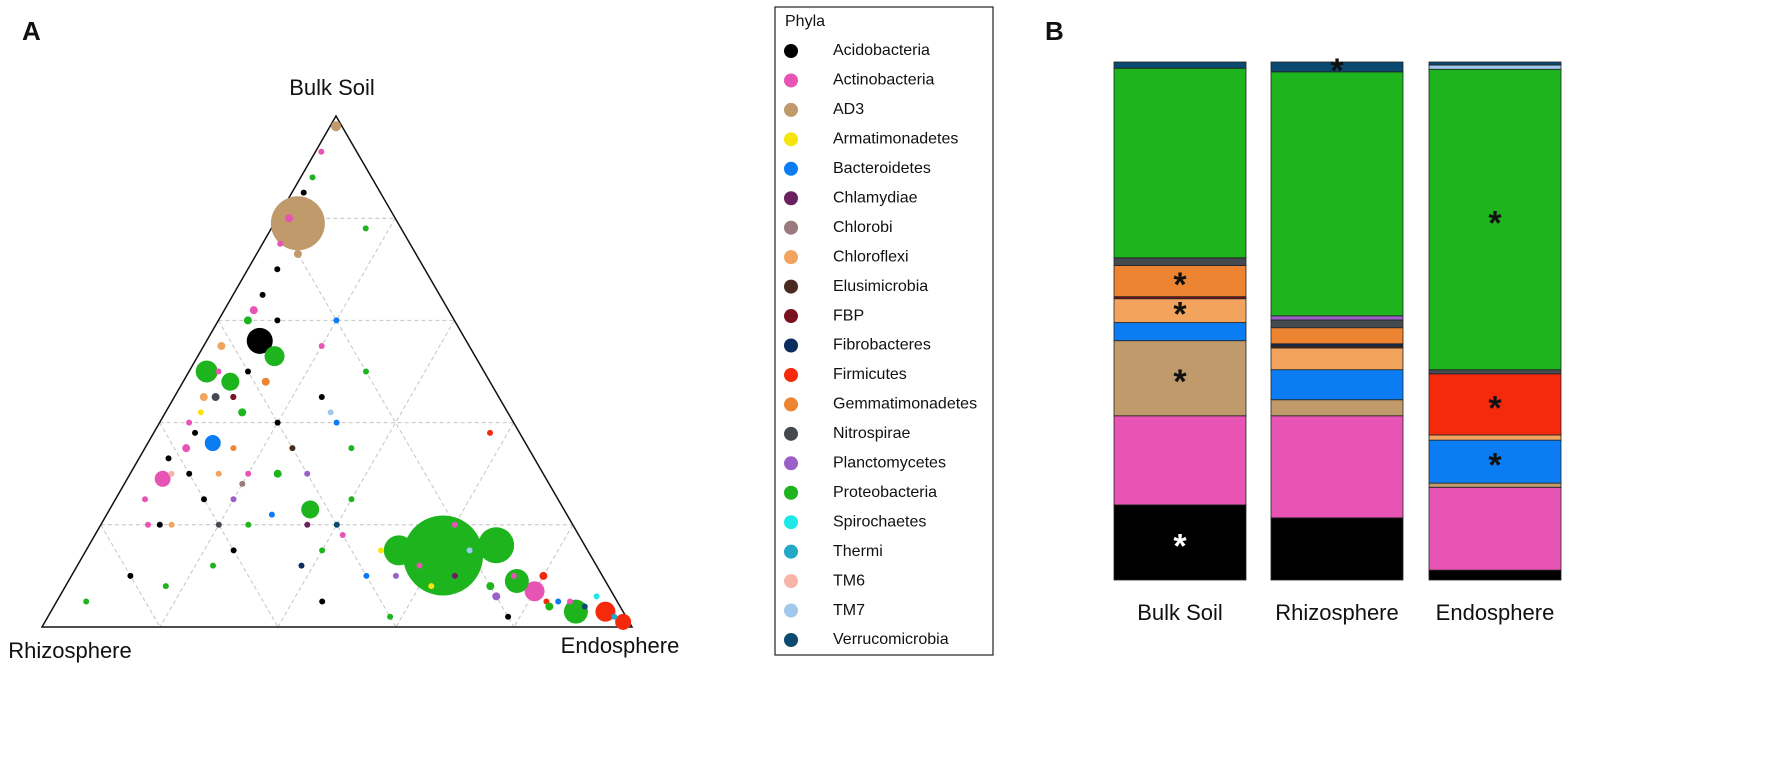 The height and width of the screenshot is (768, 1784). What do you see at coordinates (875, 197) in the screenshot?
I see `legend-label: Chlamydiae` at bounding box center [875, 197].